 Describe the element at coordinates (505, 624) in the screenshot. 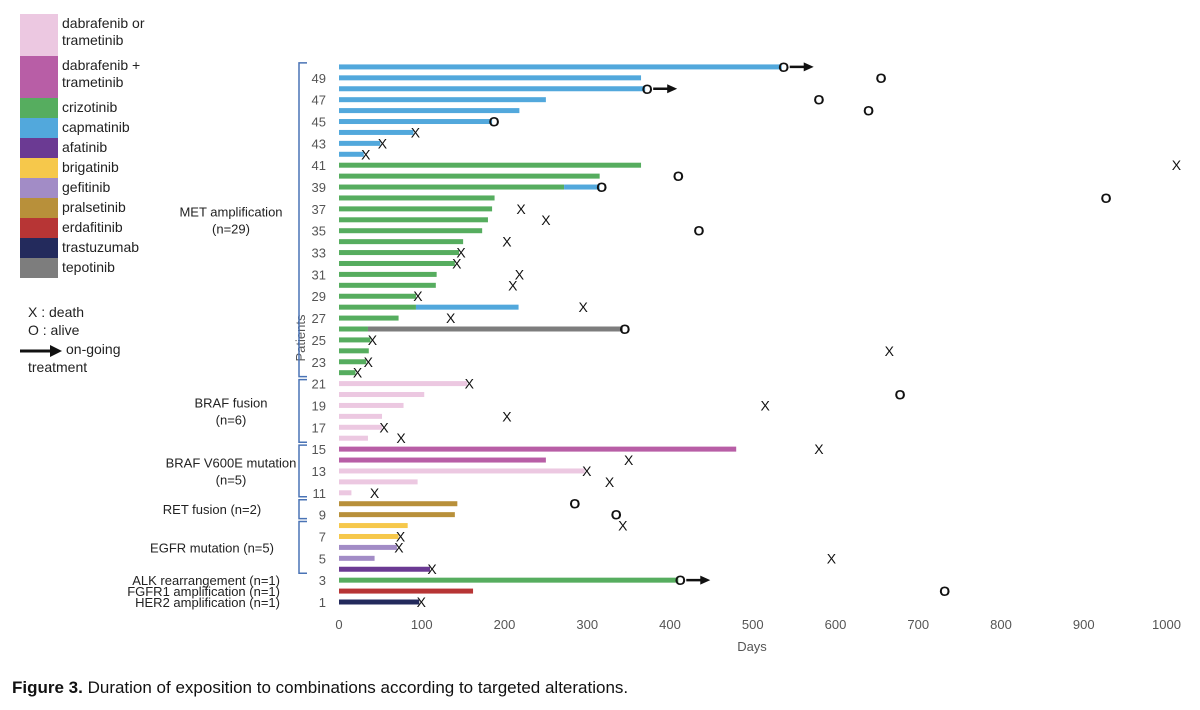

I see `x-tick-label: 200` at that location.